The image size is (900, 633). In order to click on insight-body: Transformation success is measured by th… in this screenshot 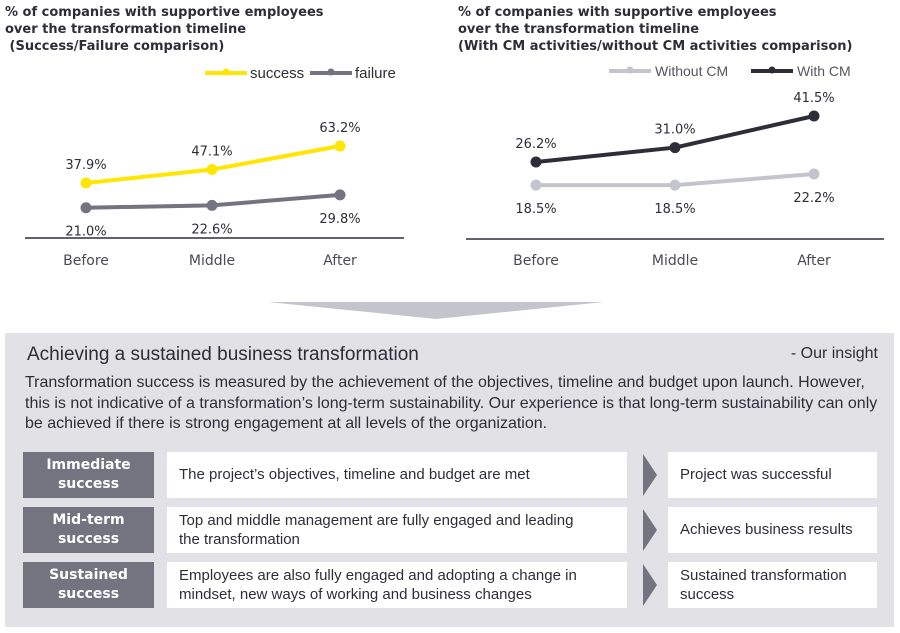, I will do `click(451, 403)`.